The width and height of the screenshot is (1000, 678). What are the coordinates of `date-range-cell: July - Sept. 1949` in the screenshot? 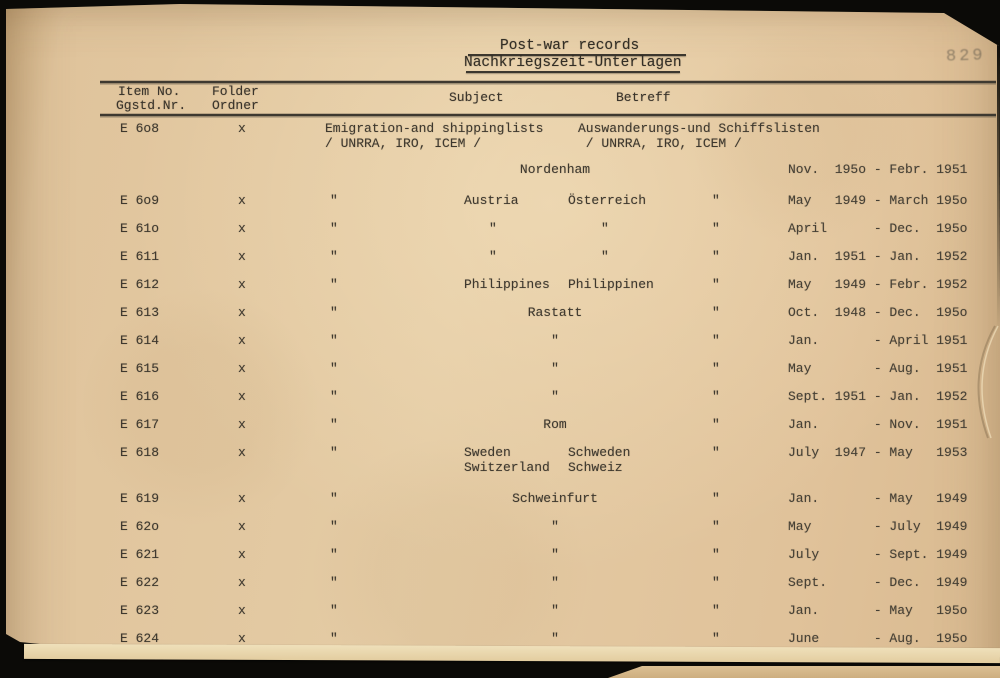 It's located at (878, 554).